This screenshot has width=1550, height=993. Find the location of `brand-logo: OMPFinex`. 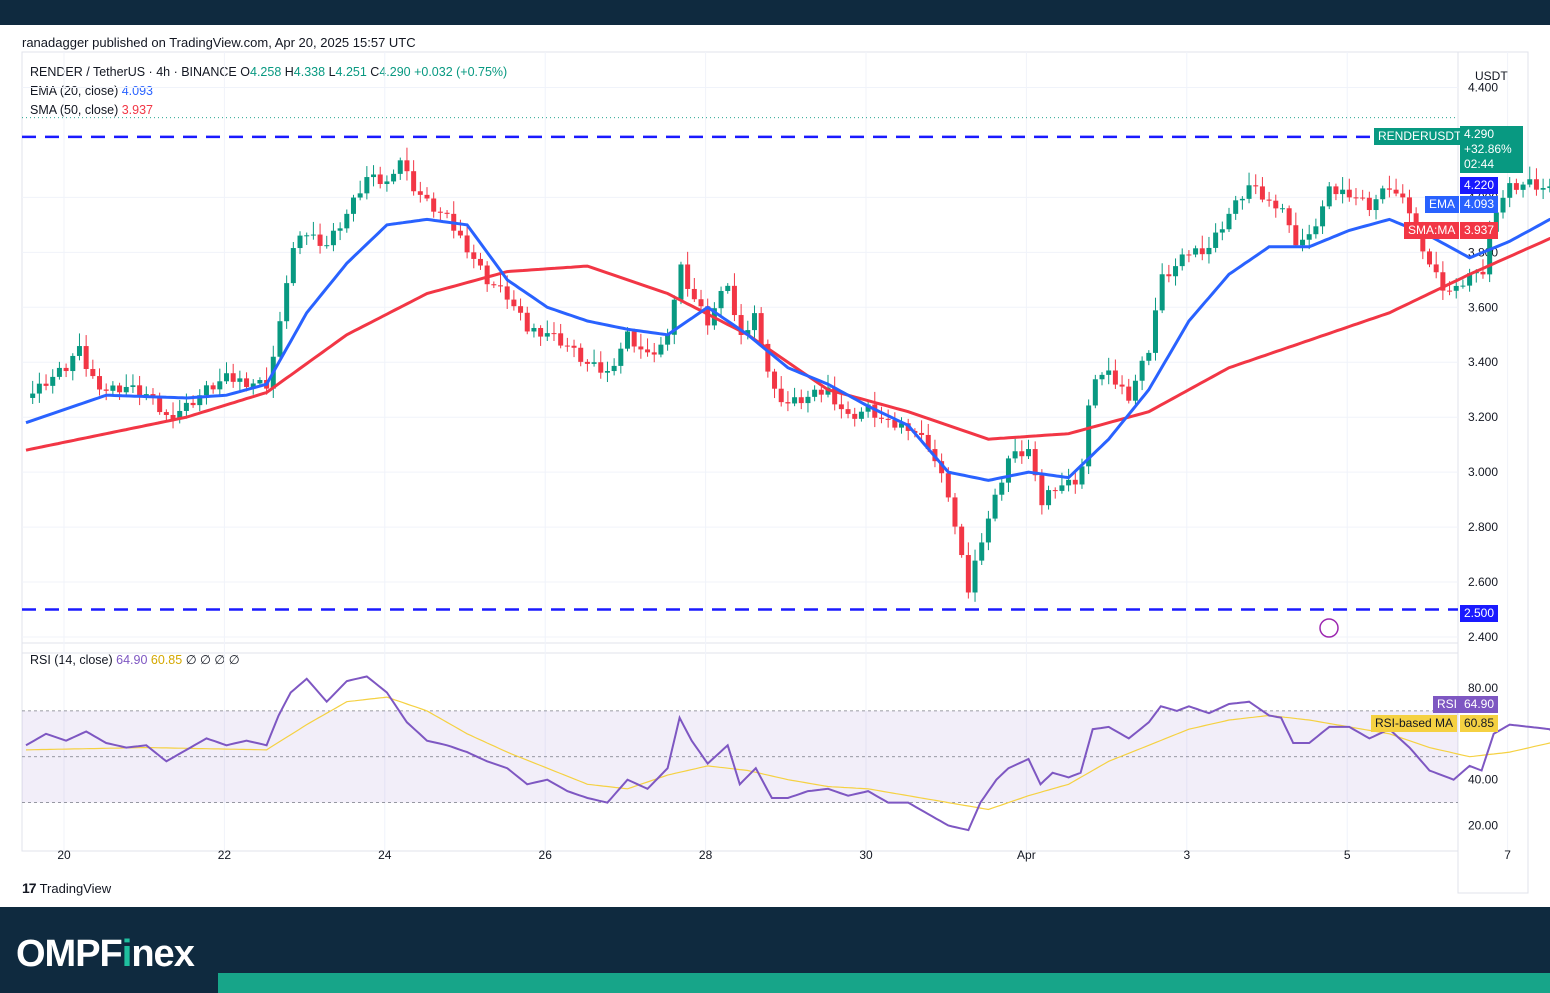

brand-logo: OMPFinex is located at coordinates (105, 954).